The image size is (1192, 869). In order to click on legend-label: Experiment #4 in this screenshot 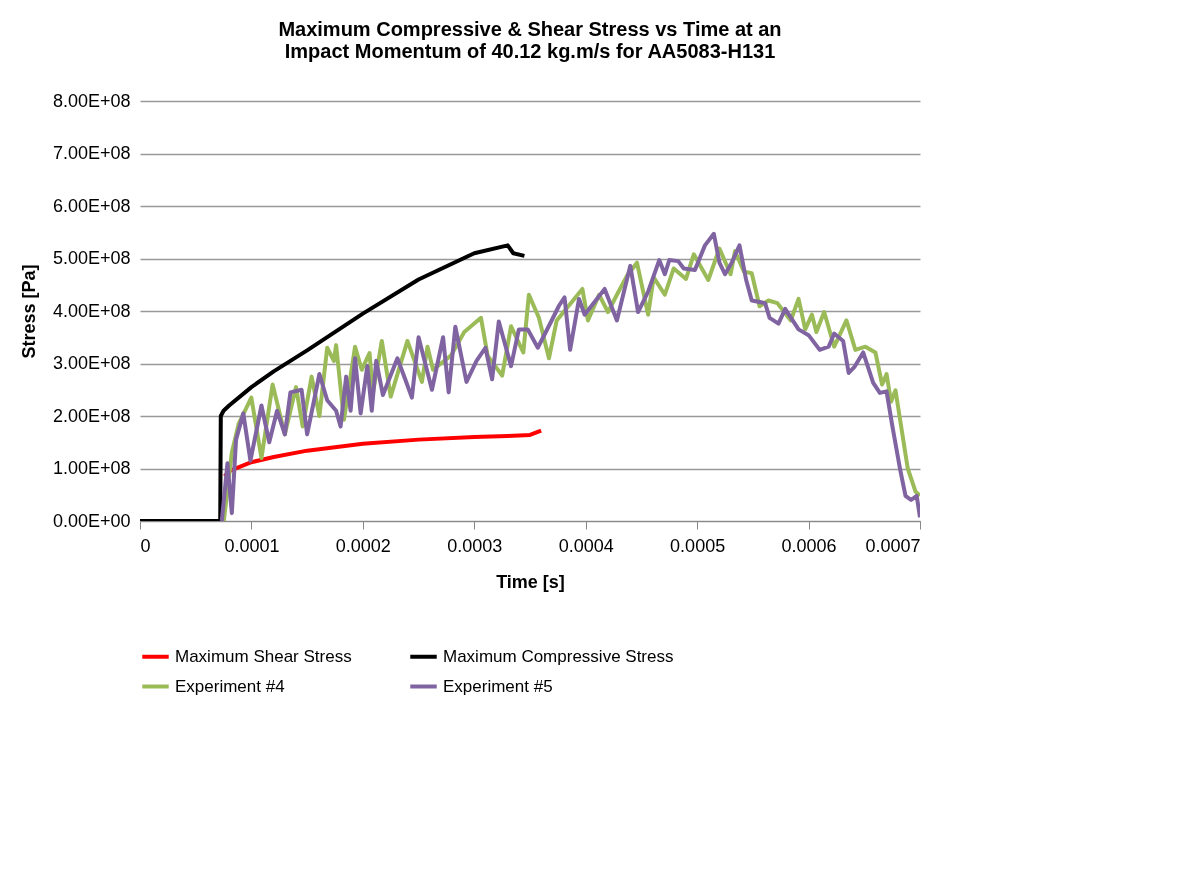, I will do `click(230, 686)`.